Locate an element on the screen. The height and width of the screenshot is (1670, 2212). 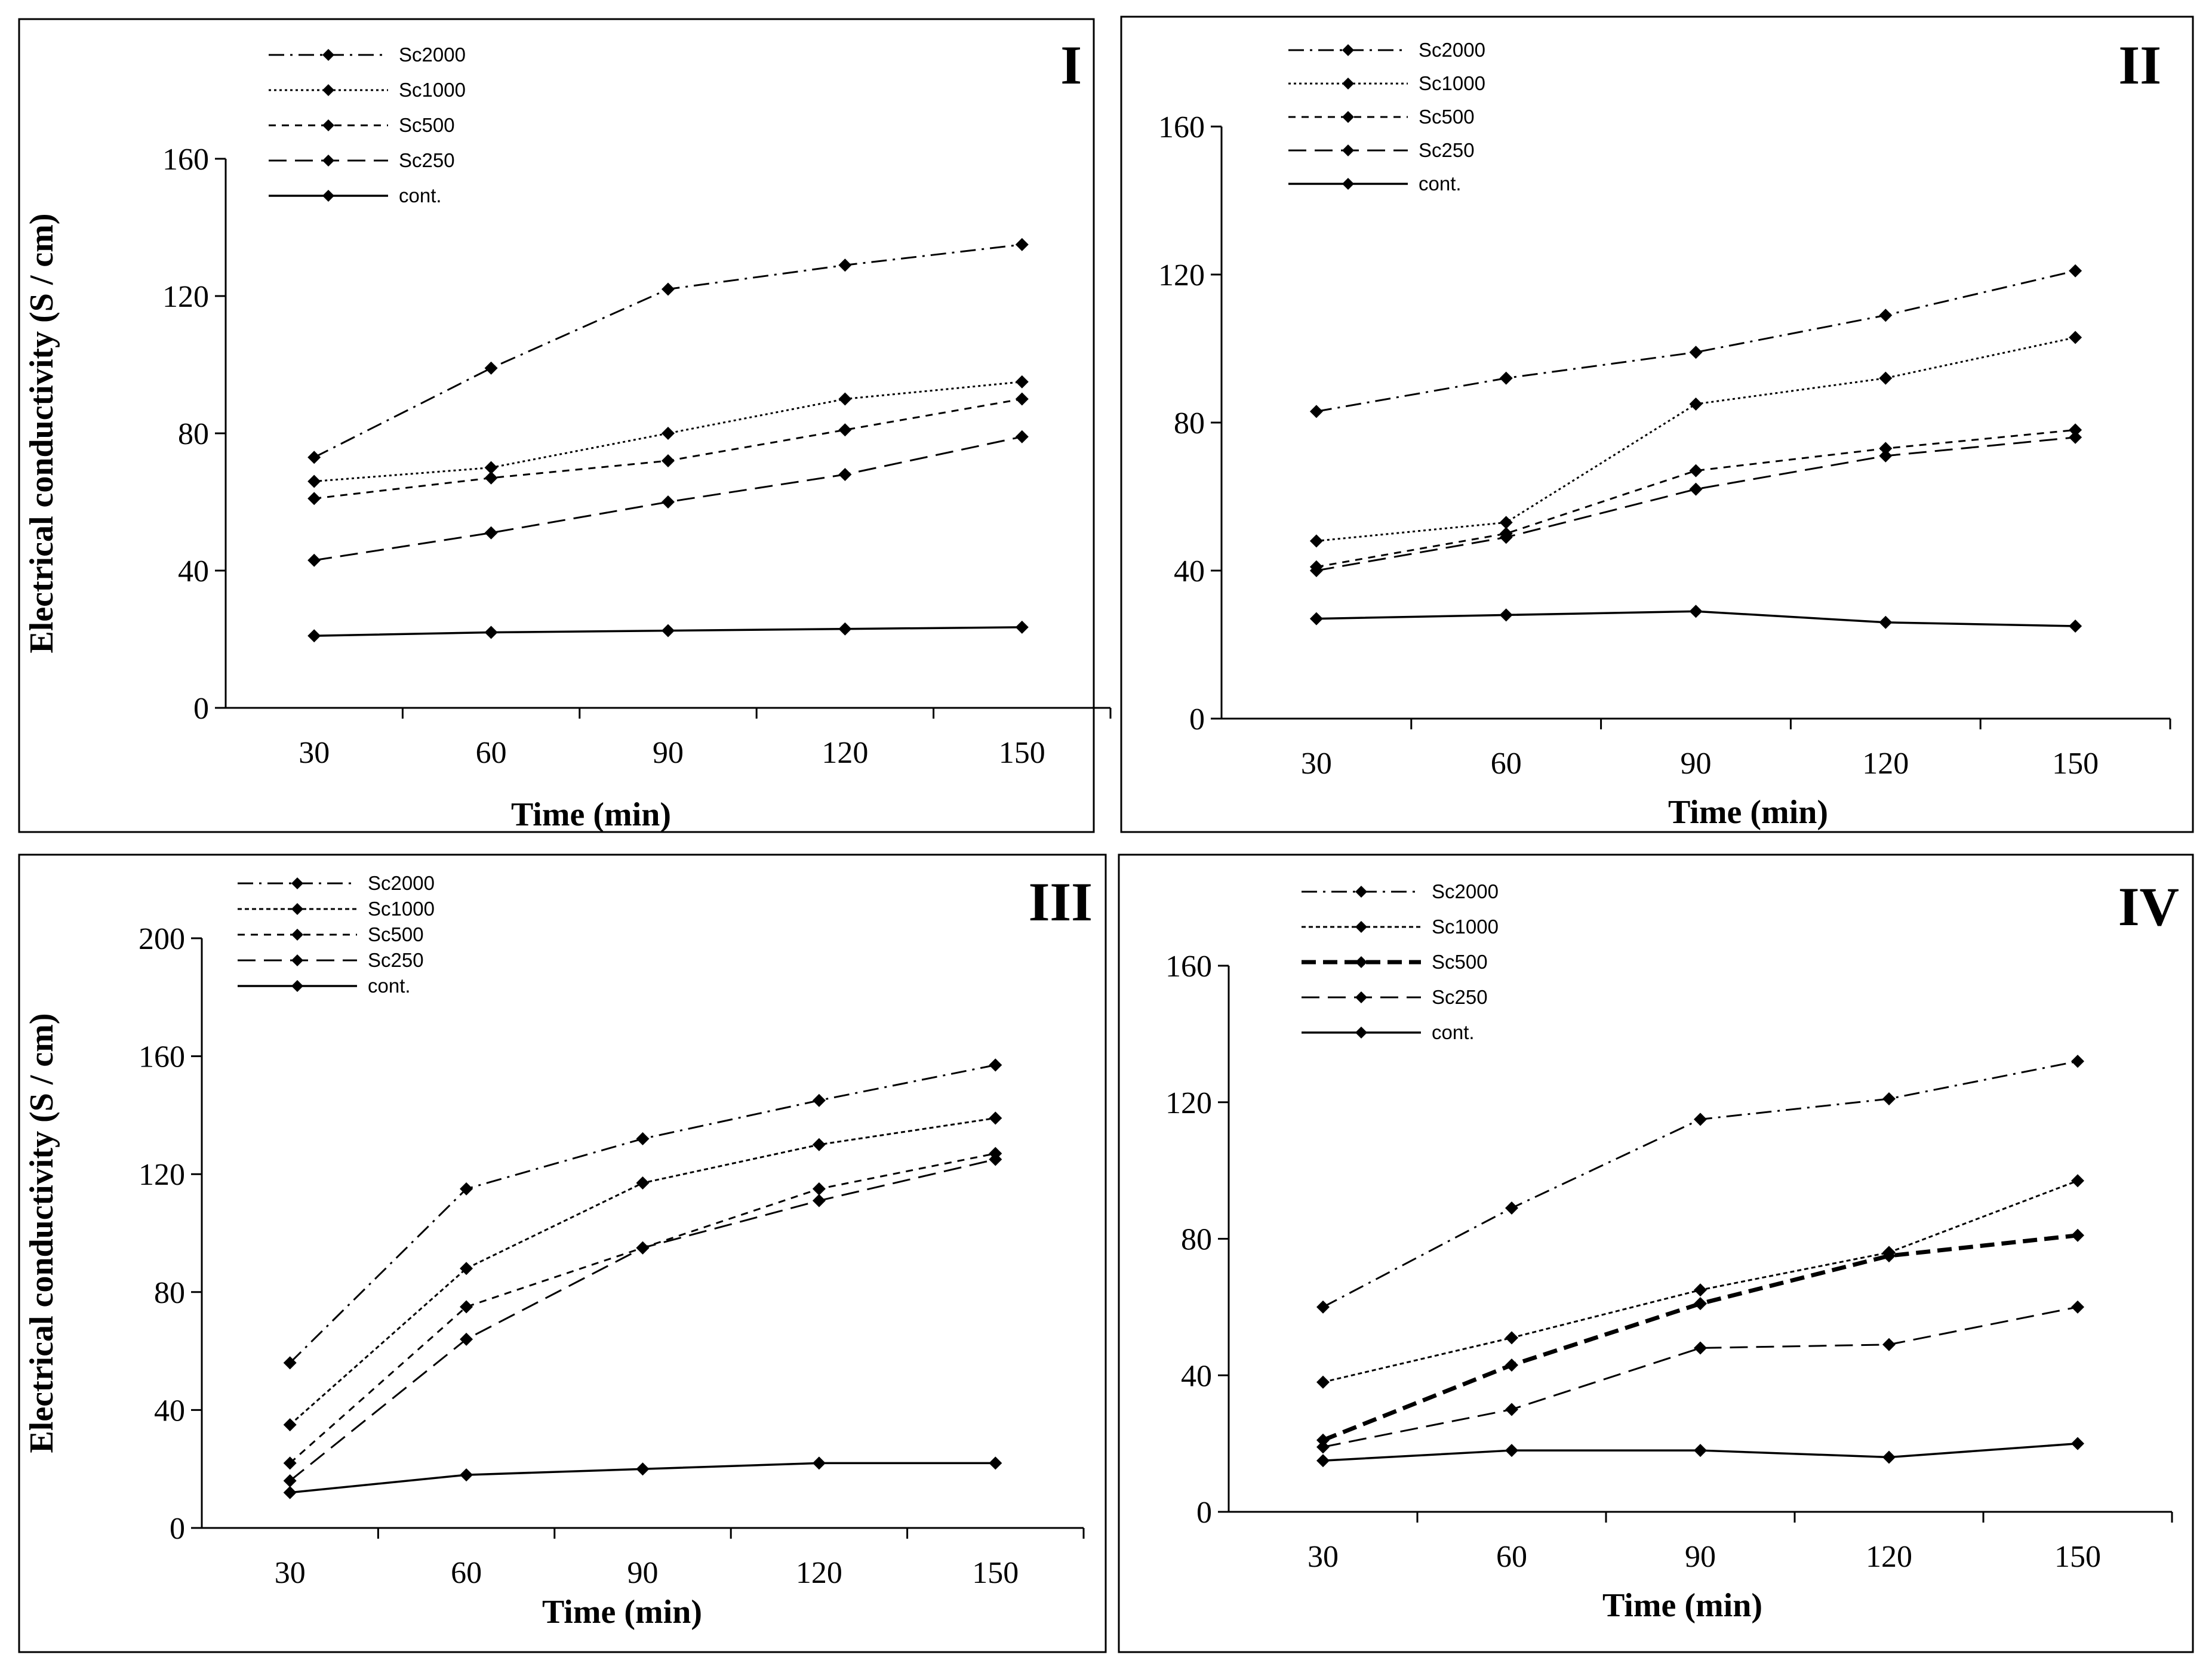
legend-label: Sc2000 is located at coordinates (432, 55).